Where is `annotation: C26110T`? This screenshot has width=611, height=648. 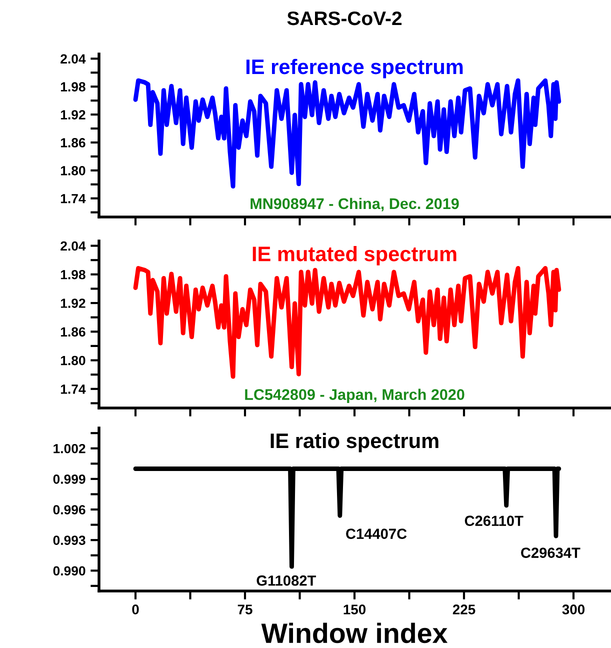
annotation: C26110T is located at coordinates (494, 521).